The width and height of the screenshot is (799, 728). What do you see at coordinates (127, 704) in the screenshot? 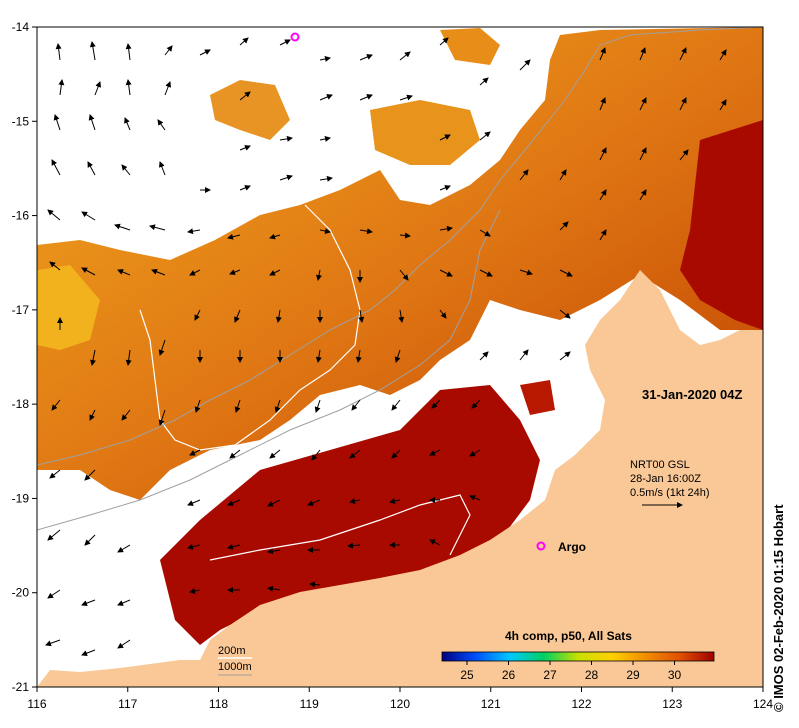
I see `x-tick-label: 117` at bounding box center [127, 704].